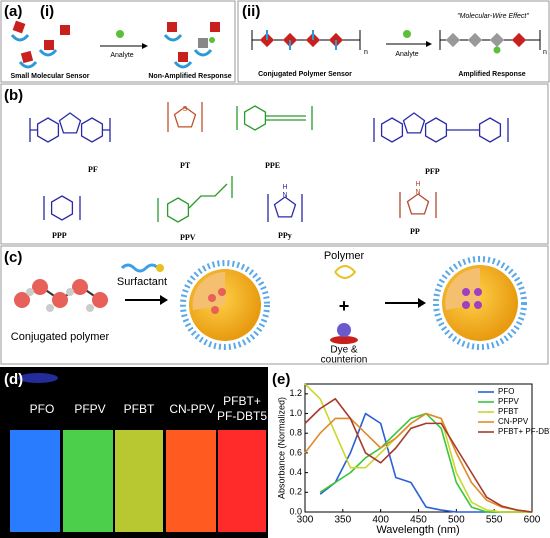 This screenshot has height=538, width=550. What do you see at coordinates (417, 530) in the screenshot?
I see `x-axis-label: Wavelength (nm)` at bounding box center [417, 530].